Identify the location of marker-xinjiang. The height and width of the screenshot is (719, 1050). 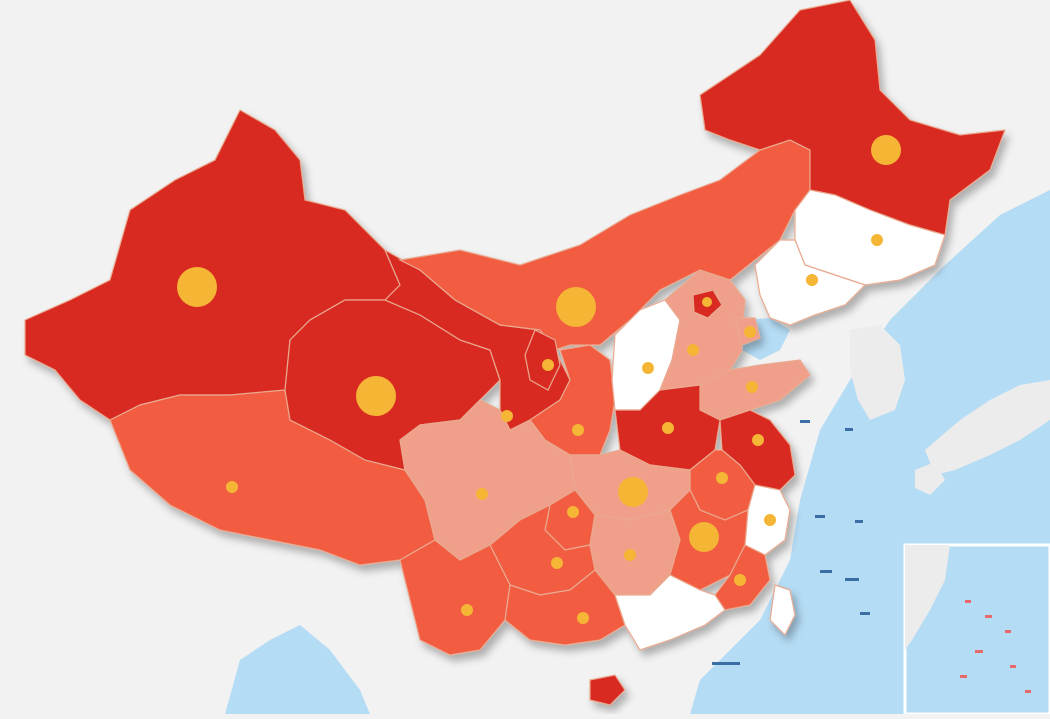
(197, 287).